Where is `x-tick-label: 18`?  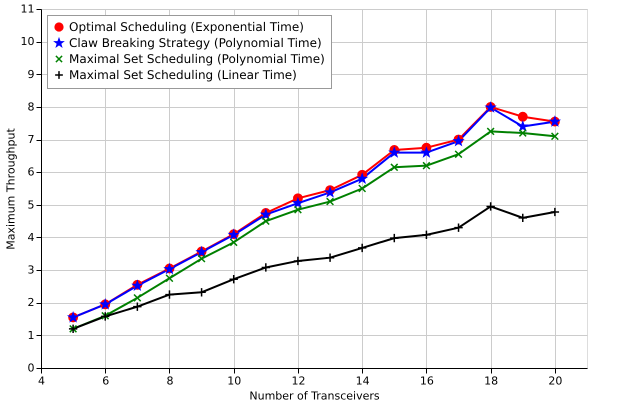 x-tick-label: 18 is located at coordinates (491, 381).